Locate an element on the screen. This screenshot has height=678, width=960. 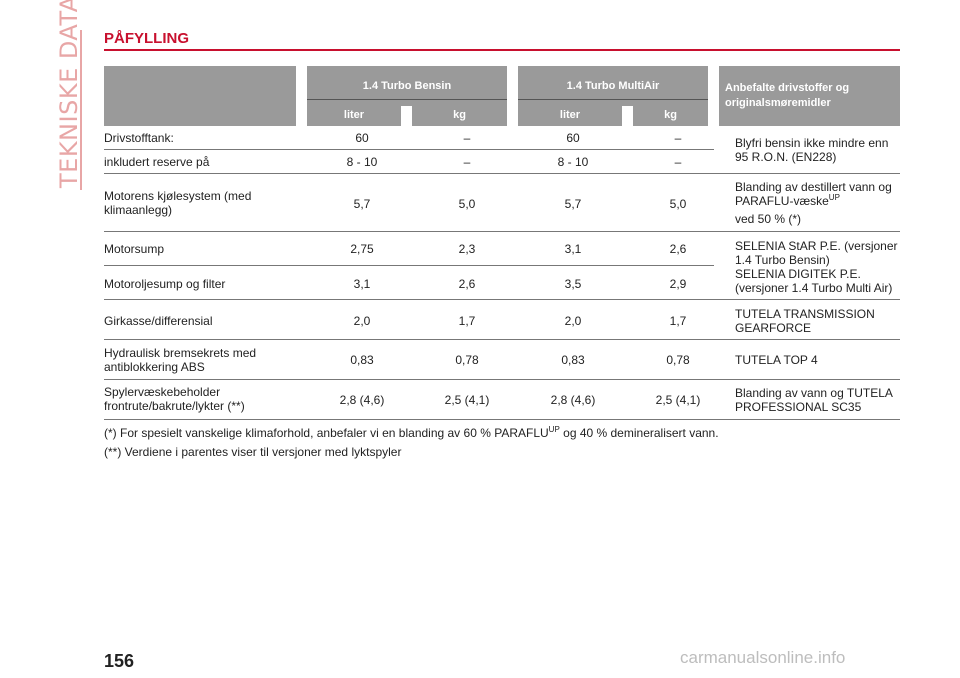
rec-brake: TUTELA TOP 4 is located at coordinates (776, 360).